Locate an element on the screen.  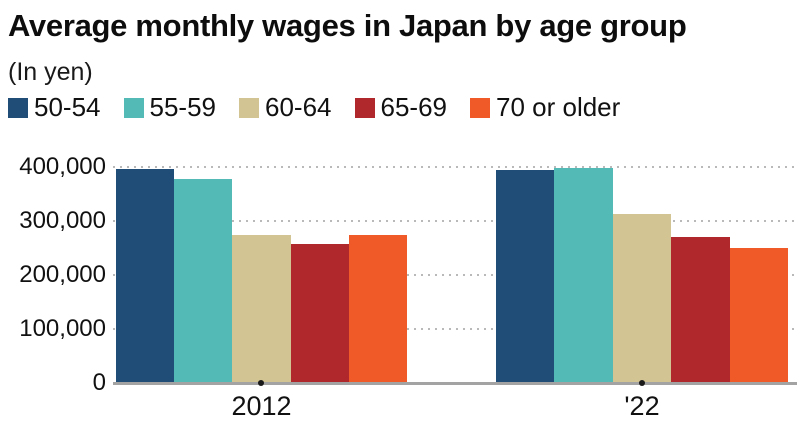
chart-subtitle: (In yen) is located at coordinates (50, 72).